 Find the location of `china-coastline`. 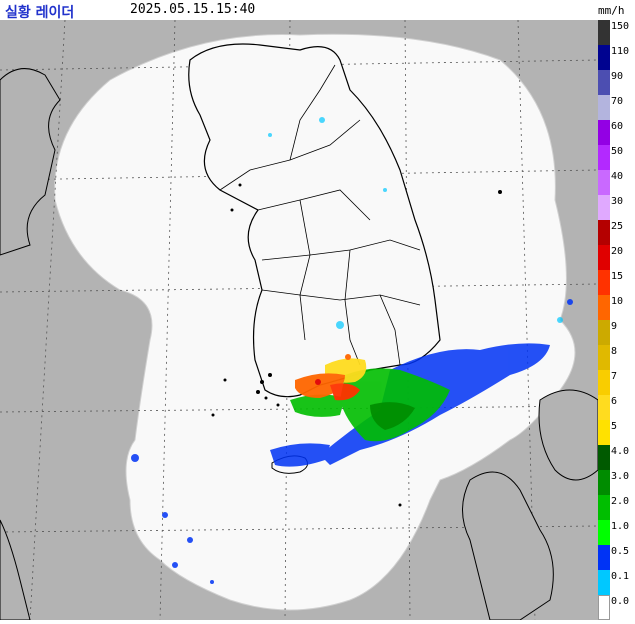

china-coastline is located at coordinates (30, 162).